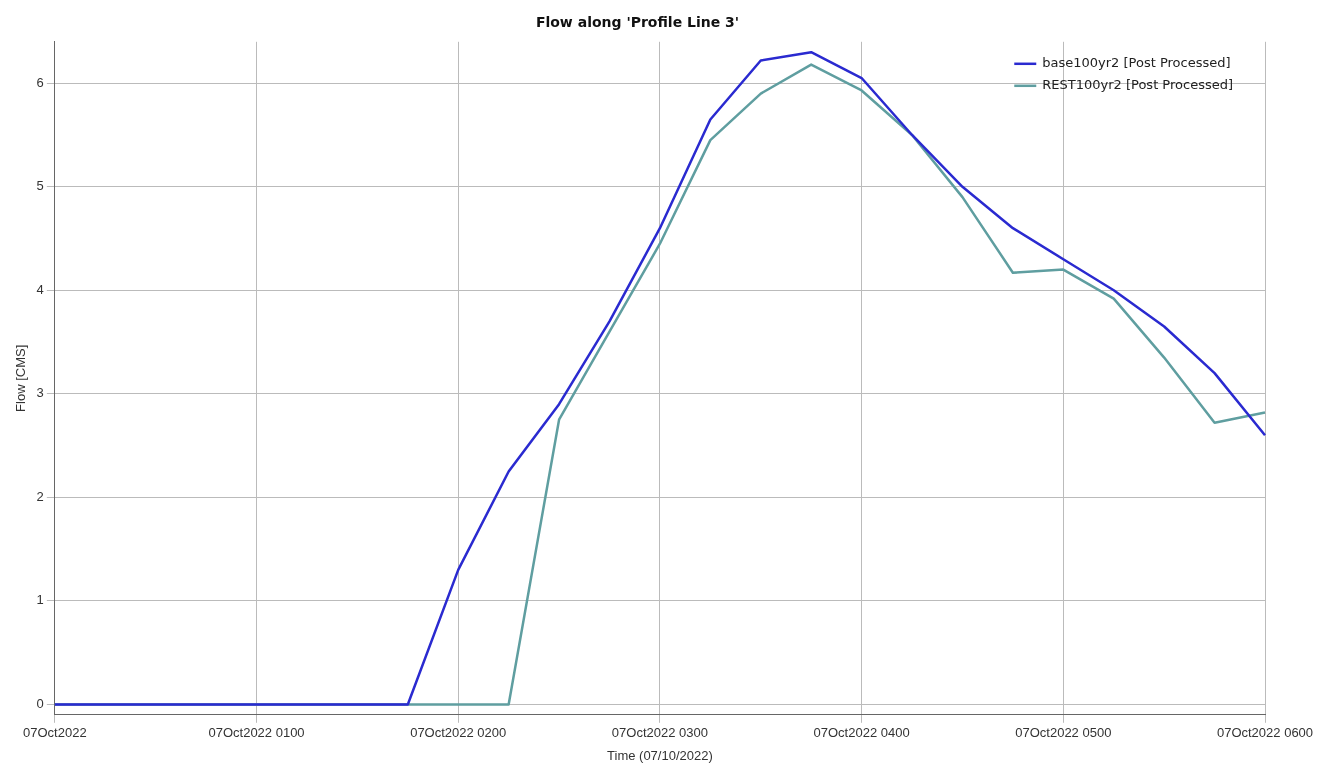  Describe the element at coordinates (1265, 733) in the screenshot. I see `x-tick-label: 07Oct2022 0600` at that location.